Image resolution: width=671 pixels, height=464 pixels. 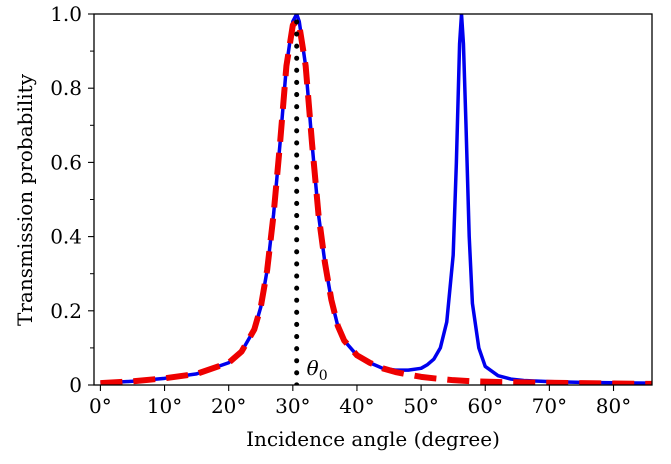 I want to click on x-axis: 0° 10° 20° 30° 40° 50° 60° 70° 80°, so click(x=360, y=401).